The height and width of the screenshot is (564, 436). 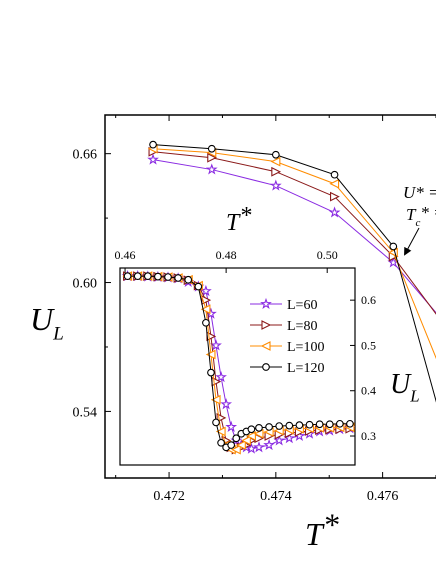 What do you see at coordinates (428, 212) in the screenshot?
I see `annotation-rest: * =` at bounding box center [428, 212].